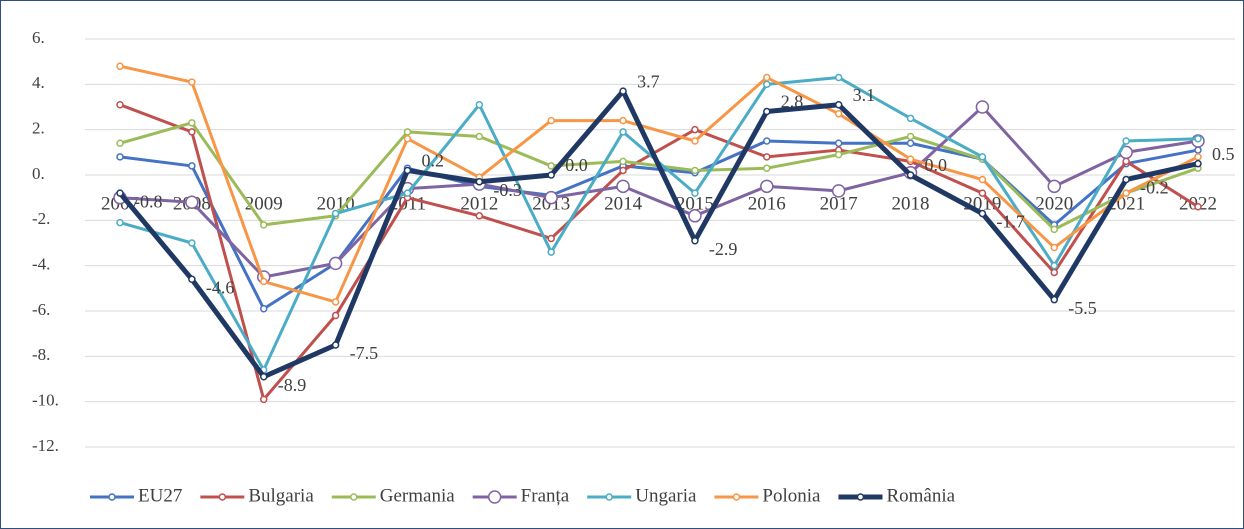  What do you see at coordinates (336, 203) in the screenshot?
I see `x-tick-label: 2010` at bounding box center [336, 203].